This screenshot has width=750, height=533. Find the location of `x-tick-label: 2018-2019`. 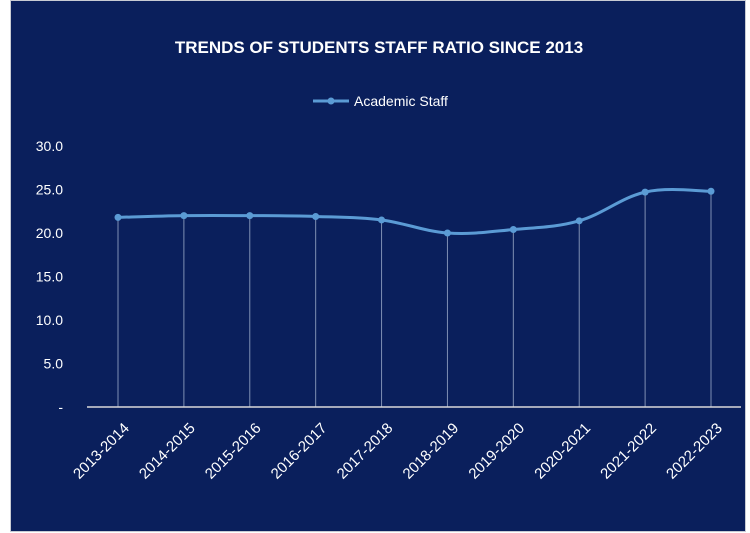

x-tick-label: 2018-2019 is located at coordinates (431, 451).